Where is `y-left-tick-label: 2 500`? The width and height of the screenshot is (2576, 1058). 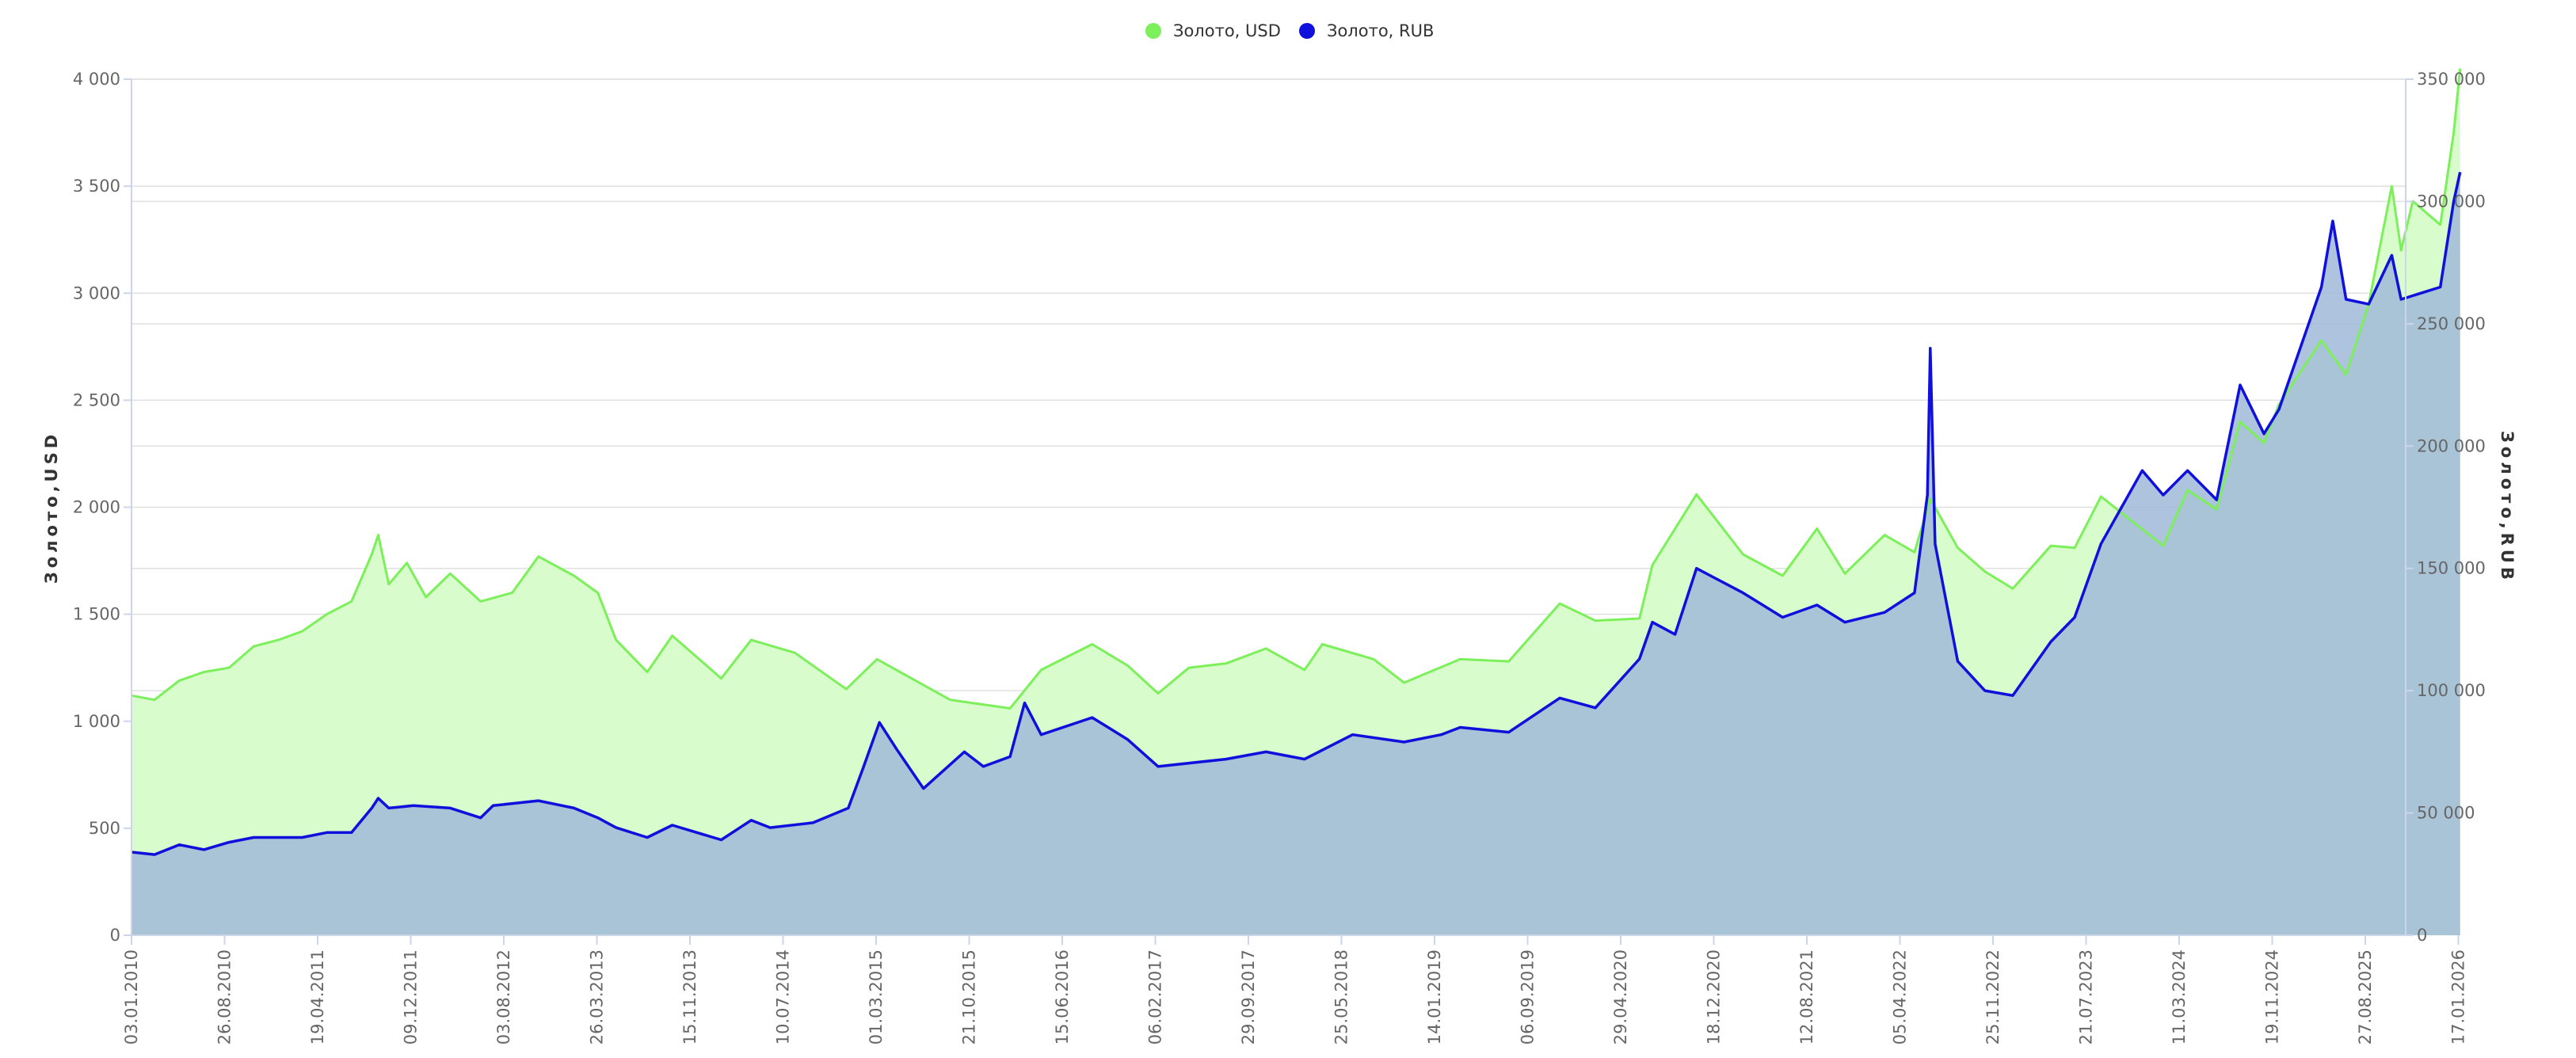 y-left-tick-label: 2 500 is located at coordinates (96, 400).